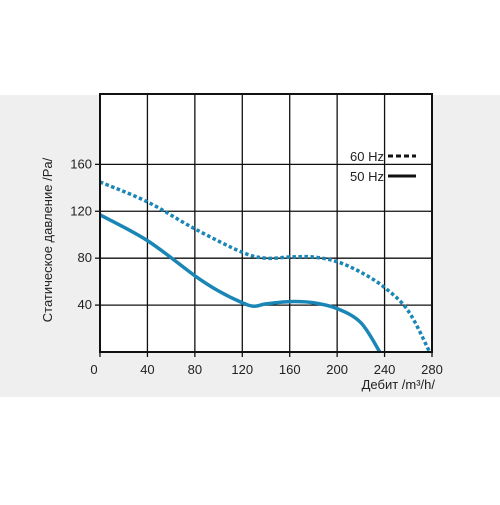 This screenshot has width=500, height=505. Describe the element at coordinates (385, 369) in the screenshot. I see `x-tick-label: 240` at that location.